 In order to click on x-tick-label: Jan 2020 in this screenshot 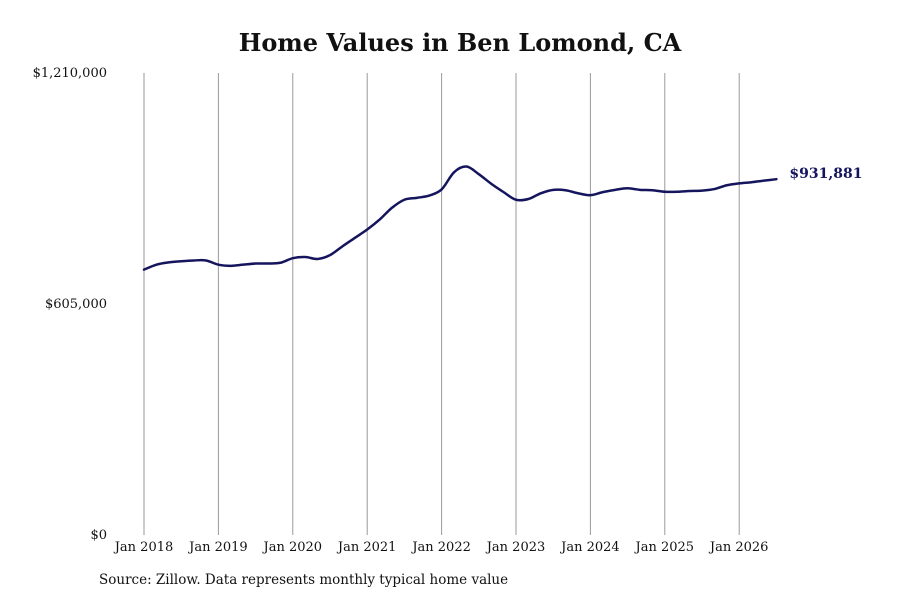, I will do `click(292, 547)`.